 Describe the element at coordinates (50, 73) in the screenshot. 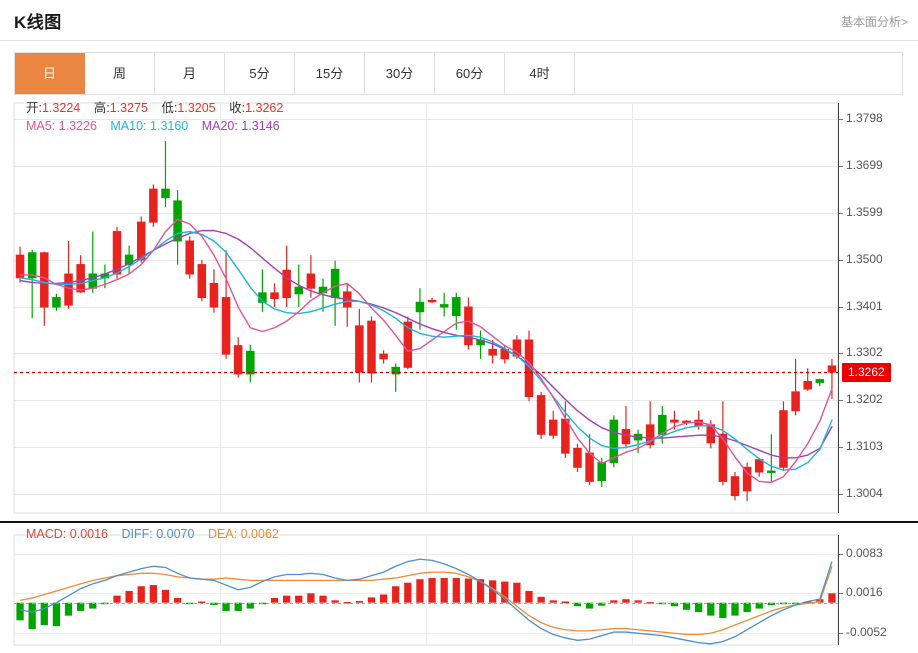

I see `tab-0: 日` at that location.